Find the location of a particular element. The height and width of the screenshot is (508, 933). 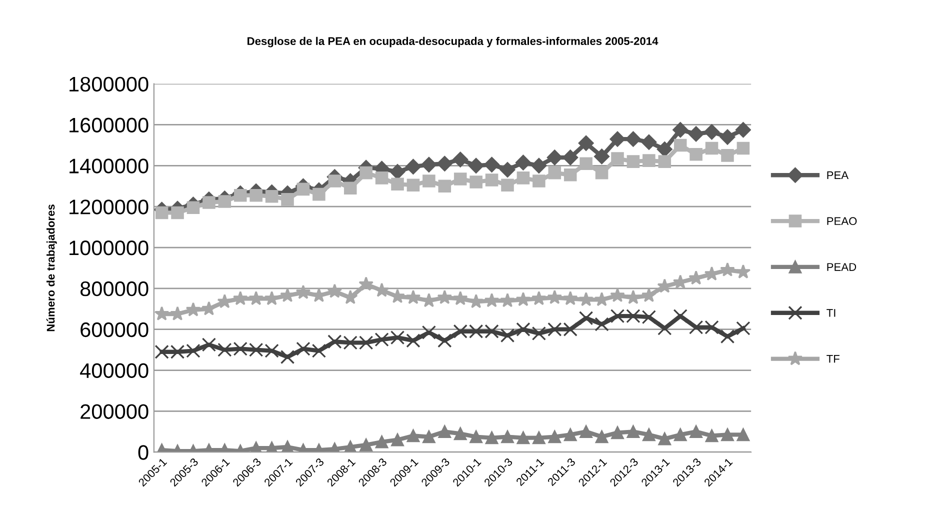

chart-title: Desglose de la PEA en ocupada-desocupada y formales-informales 2005-2014 is located at coordinates (453, 42).